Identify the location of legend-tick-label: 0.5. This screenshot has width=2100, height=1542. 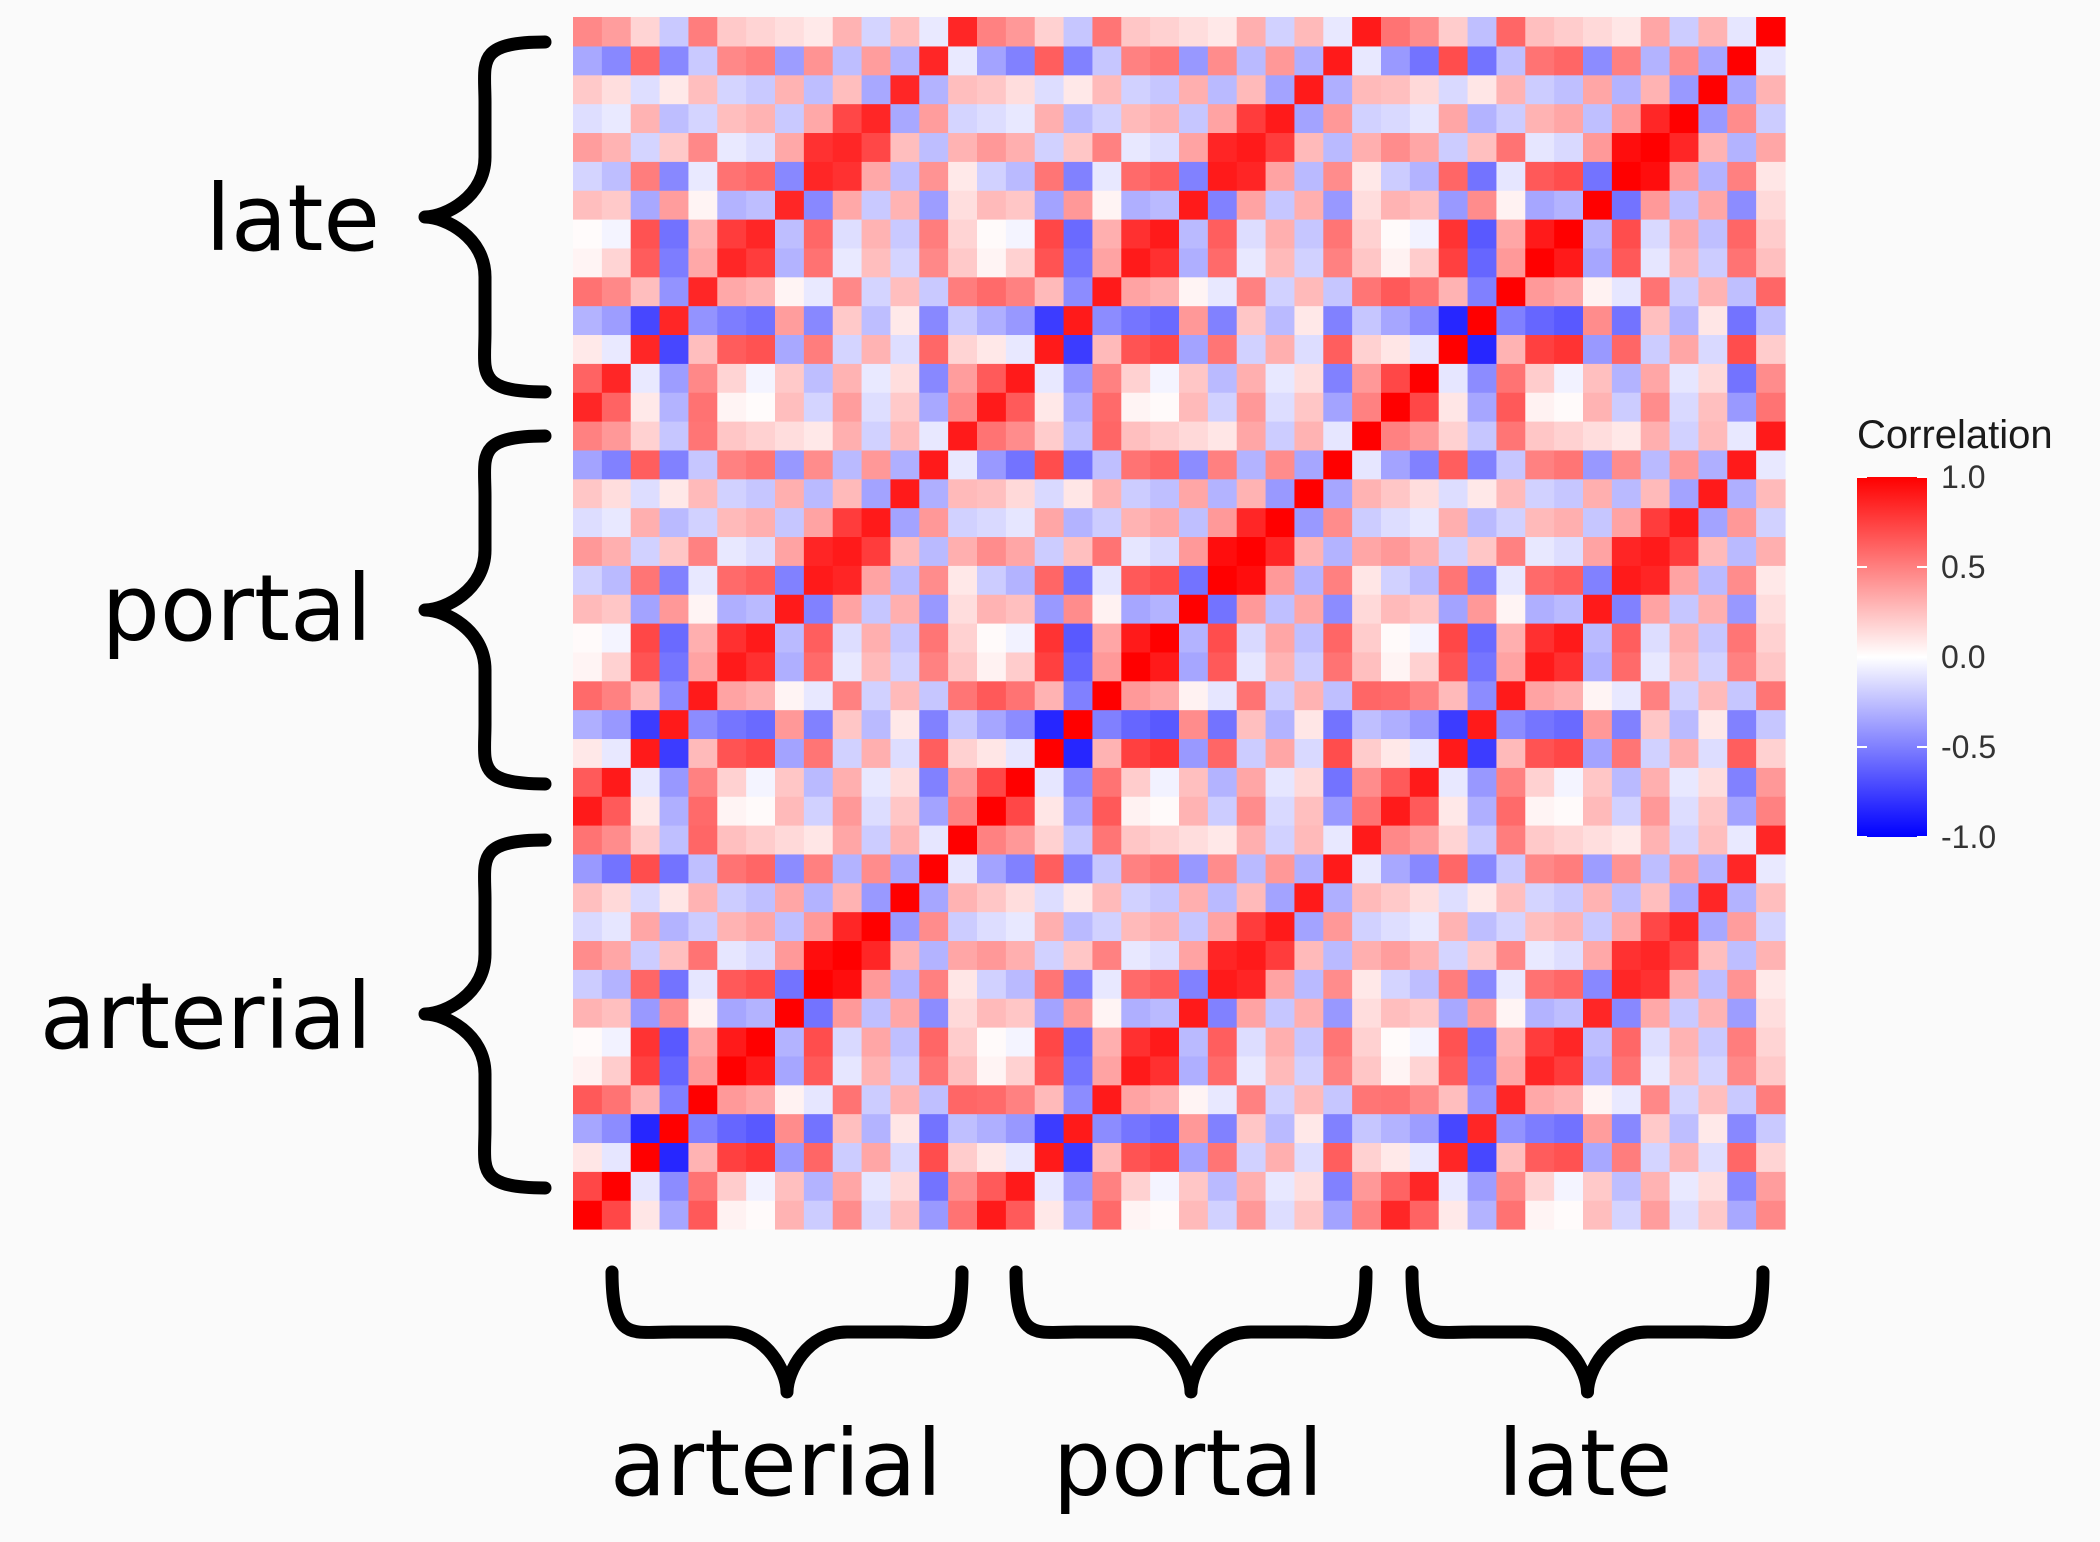
(1963, 567).